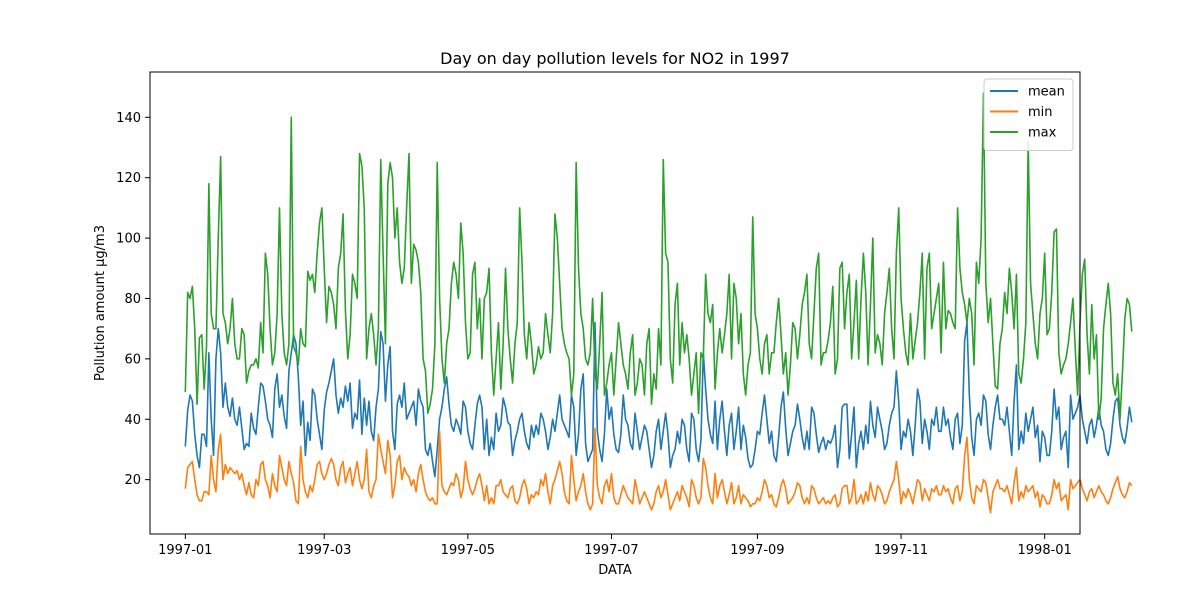 The image size is (1200, 600). Describe the element at coordinates (468, 550) in the screenshot. I see `x-tick-label: 1997-05` at that location.